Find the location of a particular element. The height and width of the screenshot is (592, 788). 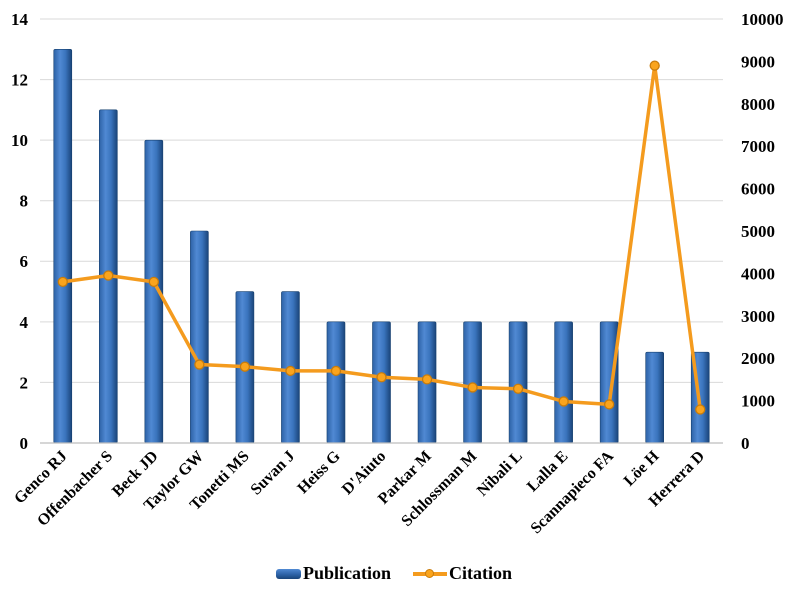

right-axis-tick-label: 7000 is located at coordinates (758, 146).